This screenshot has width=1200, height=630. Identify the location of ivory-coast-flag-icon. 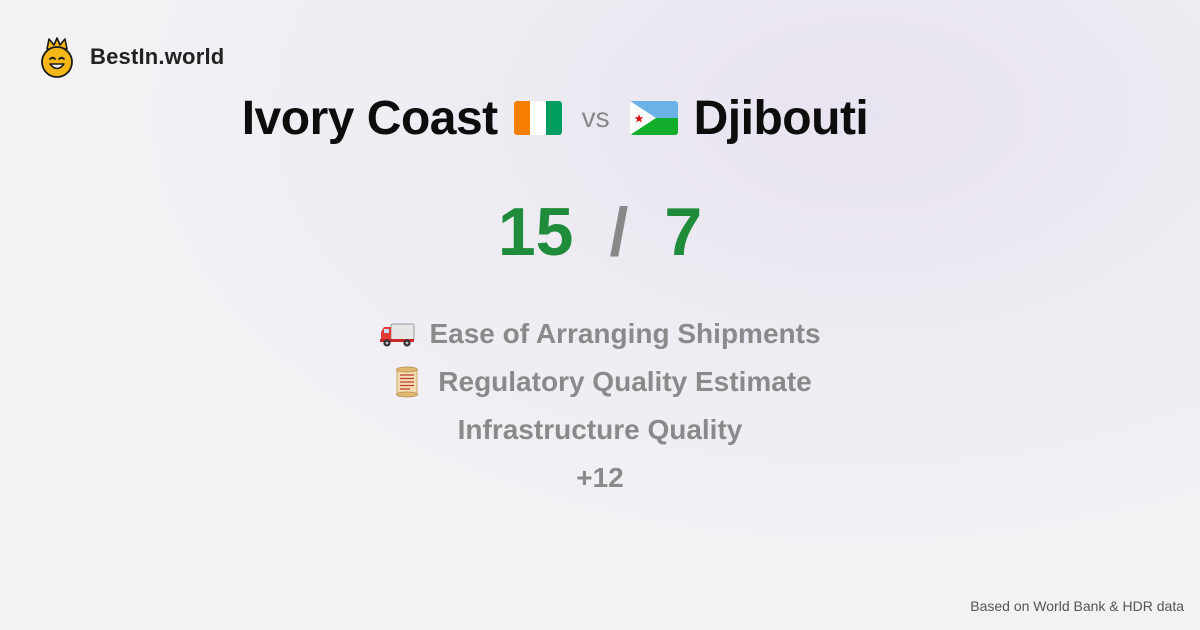
(537, 118).